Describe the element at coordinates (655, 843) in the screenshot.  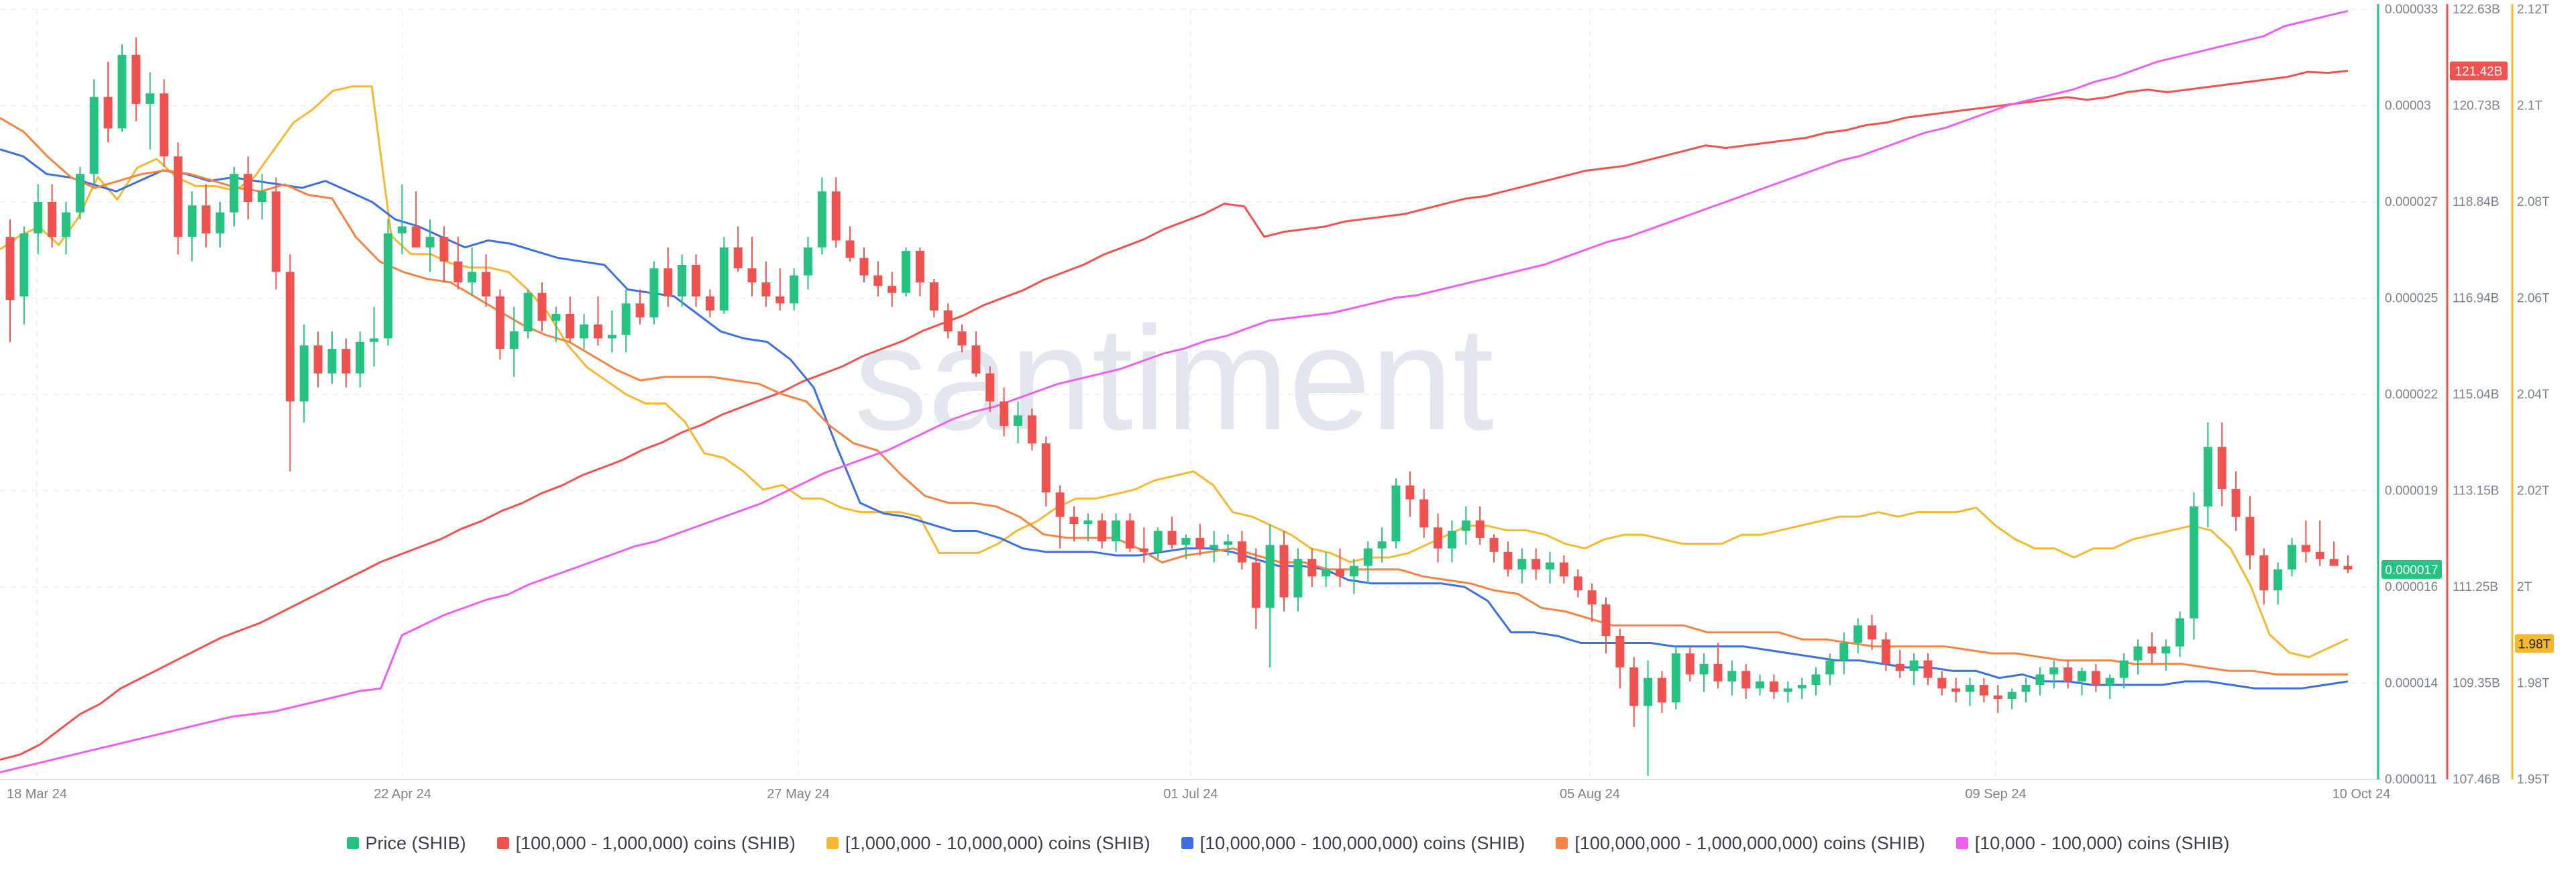
I see `legend-label: [100,000 - 1,000,000) coins (SHIB)` at that location.